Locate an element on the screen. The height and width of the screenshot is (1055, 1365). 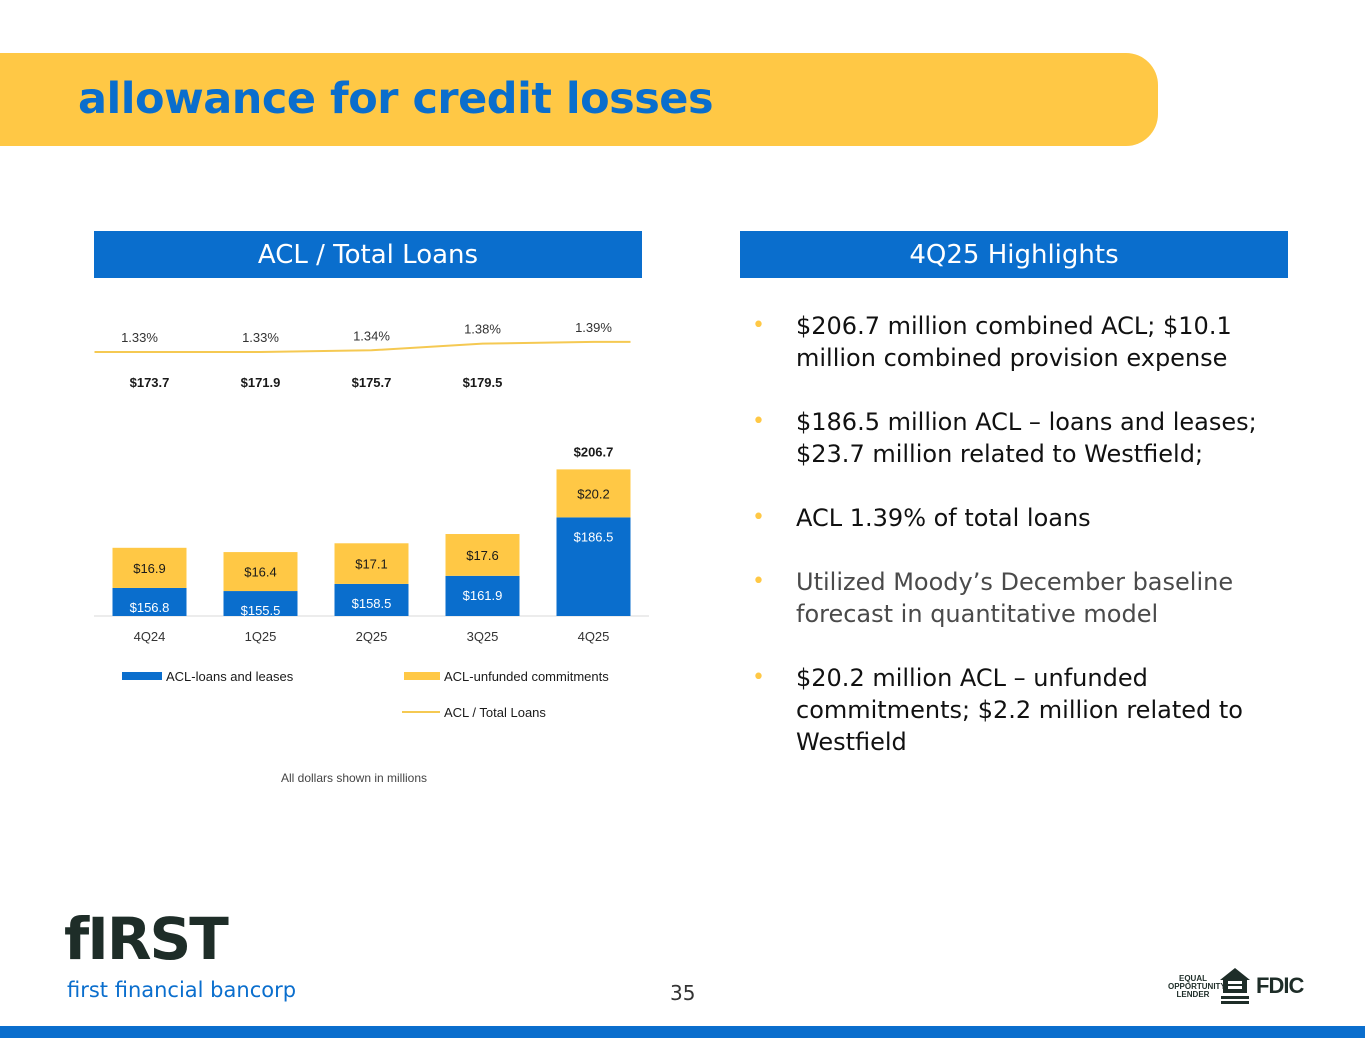
data-label-acl-loans: $155.5 is located at coordinates (261, 610).